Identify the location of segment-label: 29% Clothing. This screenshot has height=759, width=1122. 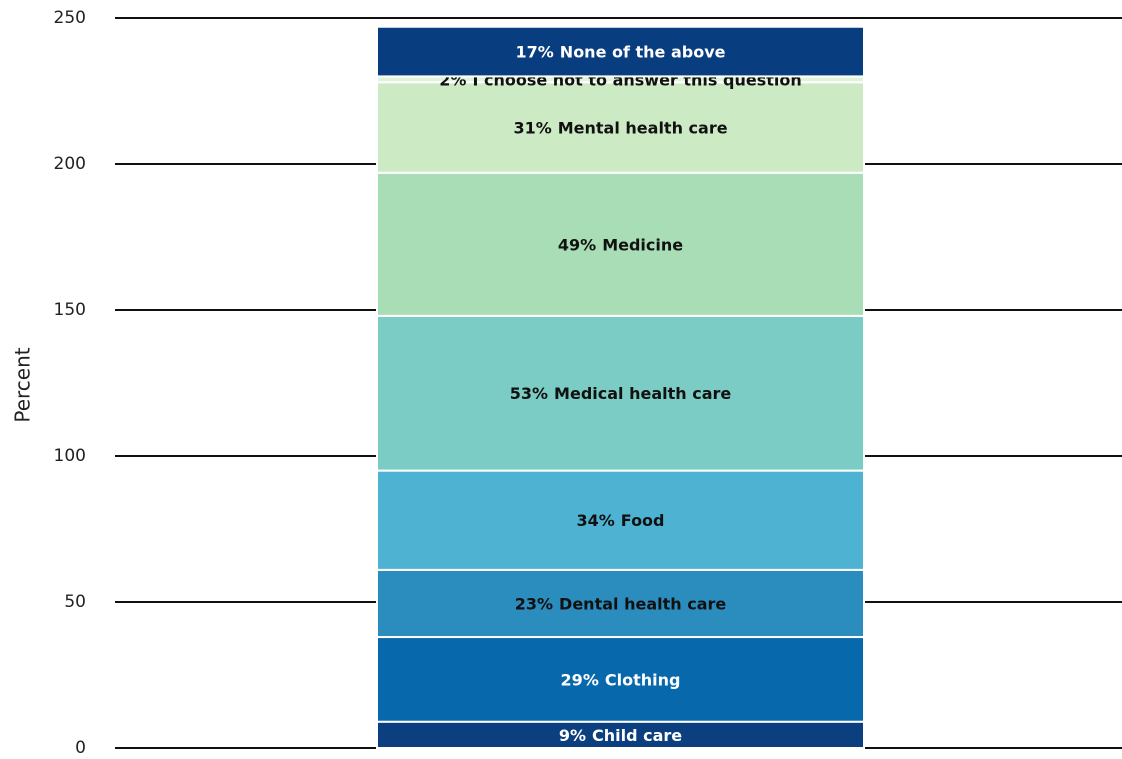
(621, 679).